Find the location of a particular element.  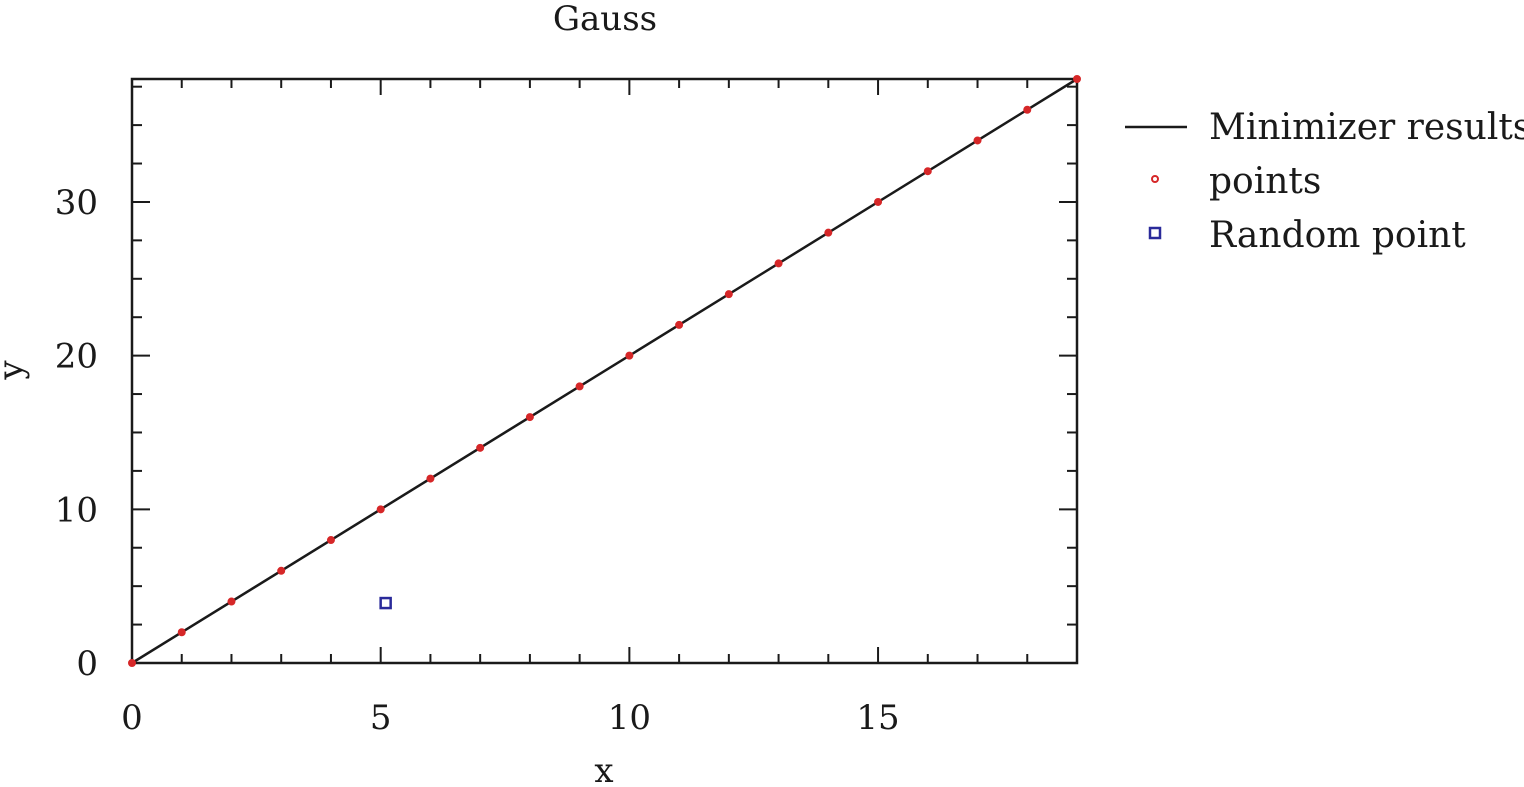

x-tick-label: 15 is located at coordinates (877, 718).